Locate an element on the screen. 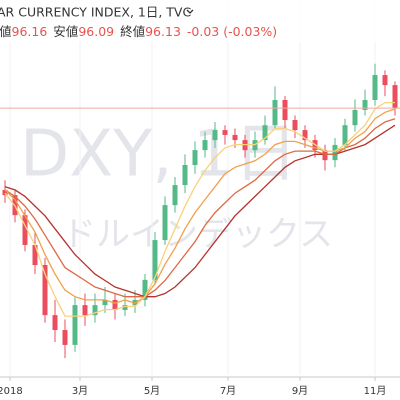 The height and width of the screenshot is (400, 400). ohlc-legend: 値96.16 安値96.09 終値96.13 -0.03 (-0.03%) is located at coordinates (138, 31).